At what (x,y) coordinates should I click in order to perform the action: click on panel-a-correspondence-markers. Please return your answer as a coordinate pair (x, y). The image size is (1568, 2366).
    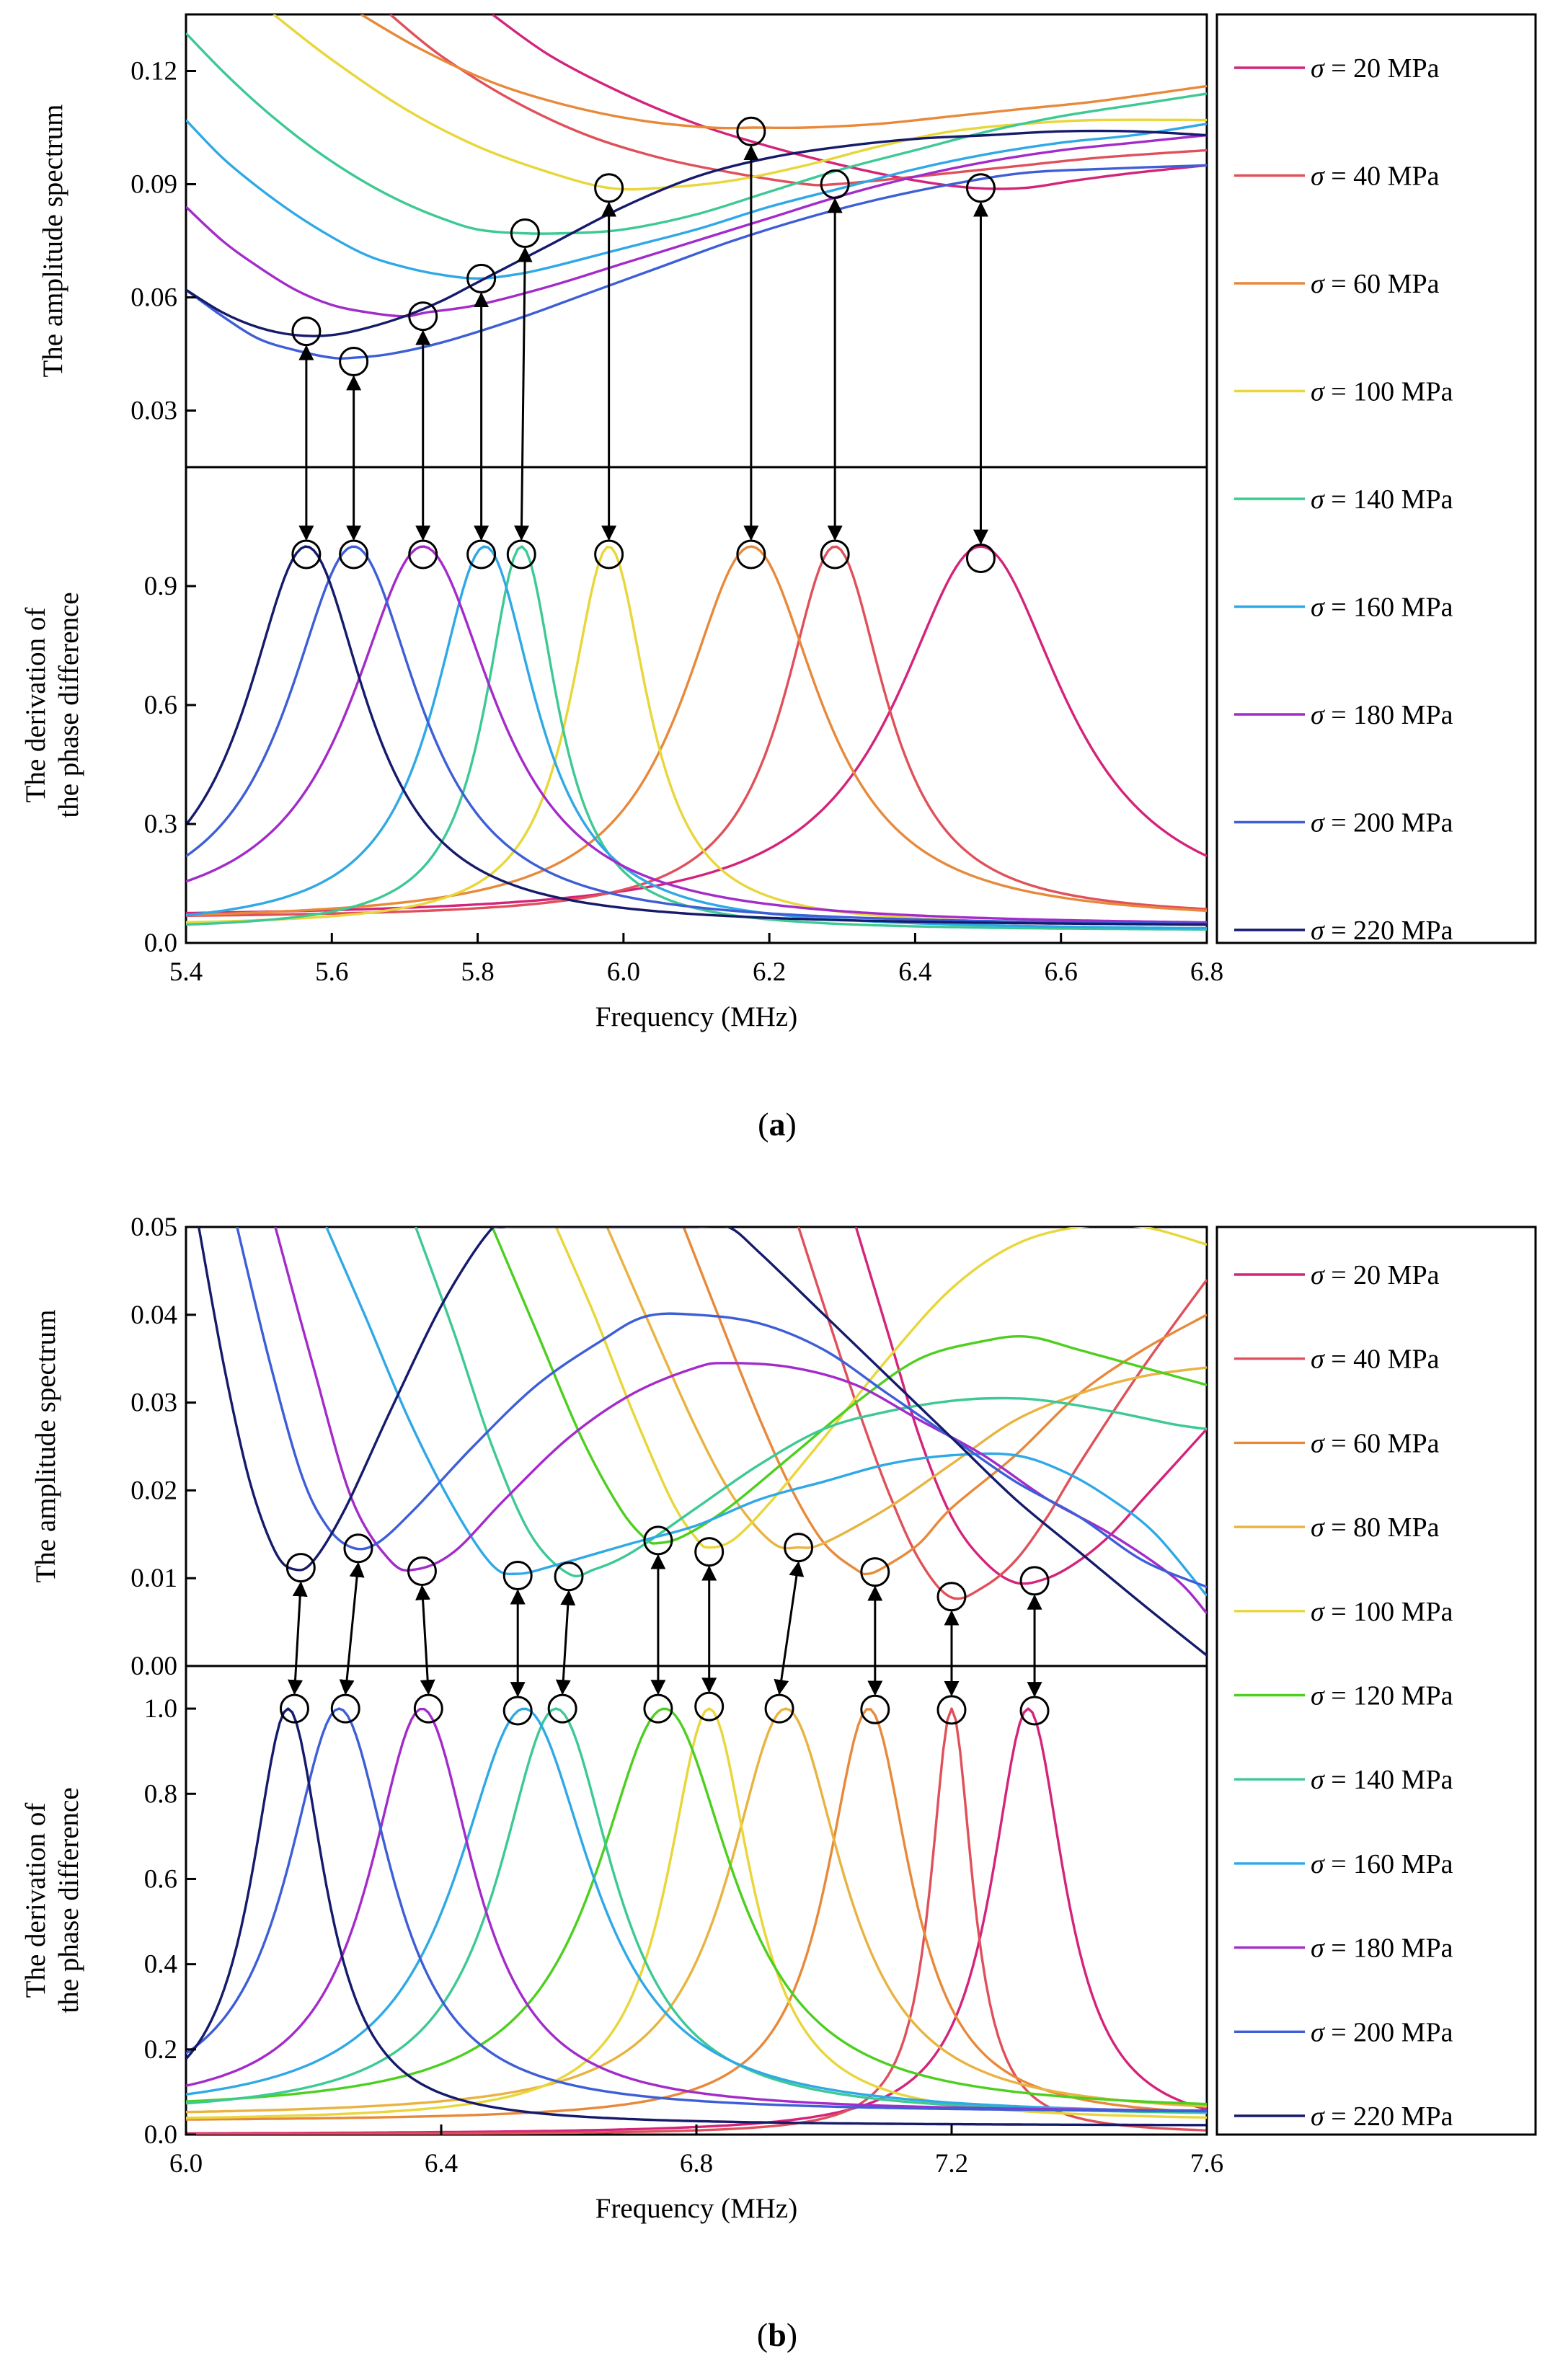
    Looking at the image, I should click on (643, 344).